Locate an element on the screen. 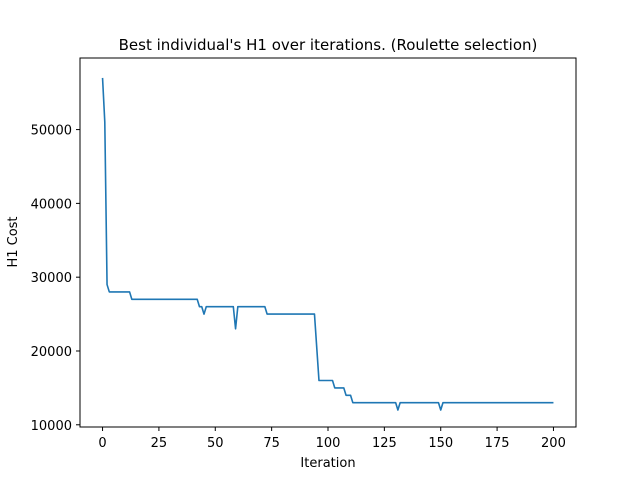 This screenshot has width=640, height=480. y-tick-label: 20000 is located at coordinates (51, 352).